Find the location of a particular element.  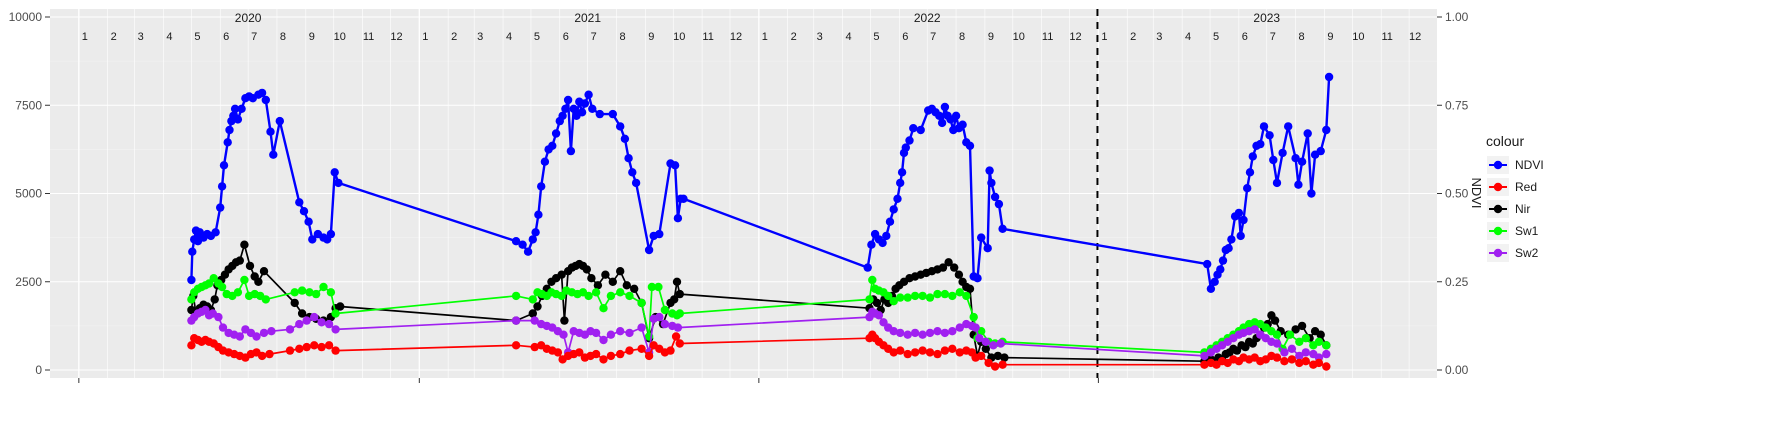

month-label: 3 is located at coordinates (1159, 37).